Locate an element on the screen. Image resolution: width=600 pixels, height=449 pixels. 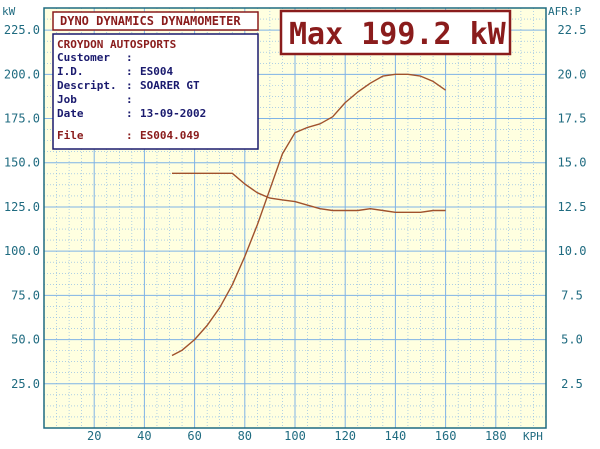
x-tick-label: 100 is located at coordinates (295, 436).